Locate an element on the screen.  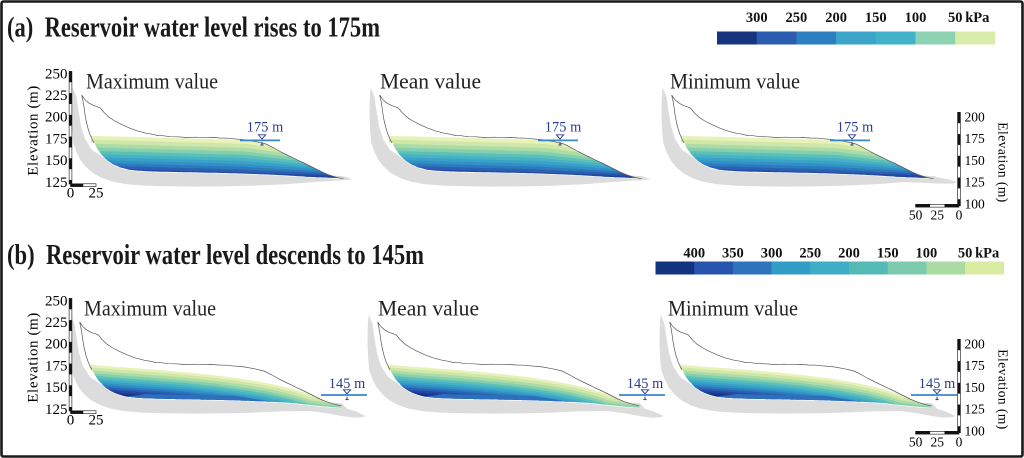
svg-text: 400 is located at coordinates (694, 254).